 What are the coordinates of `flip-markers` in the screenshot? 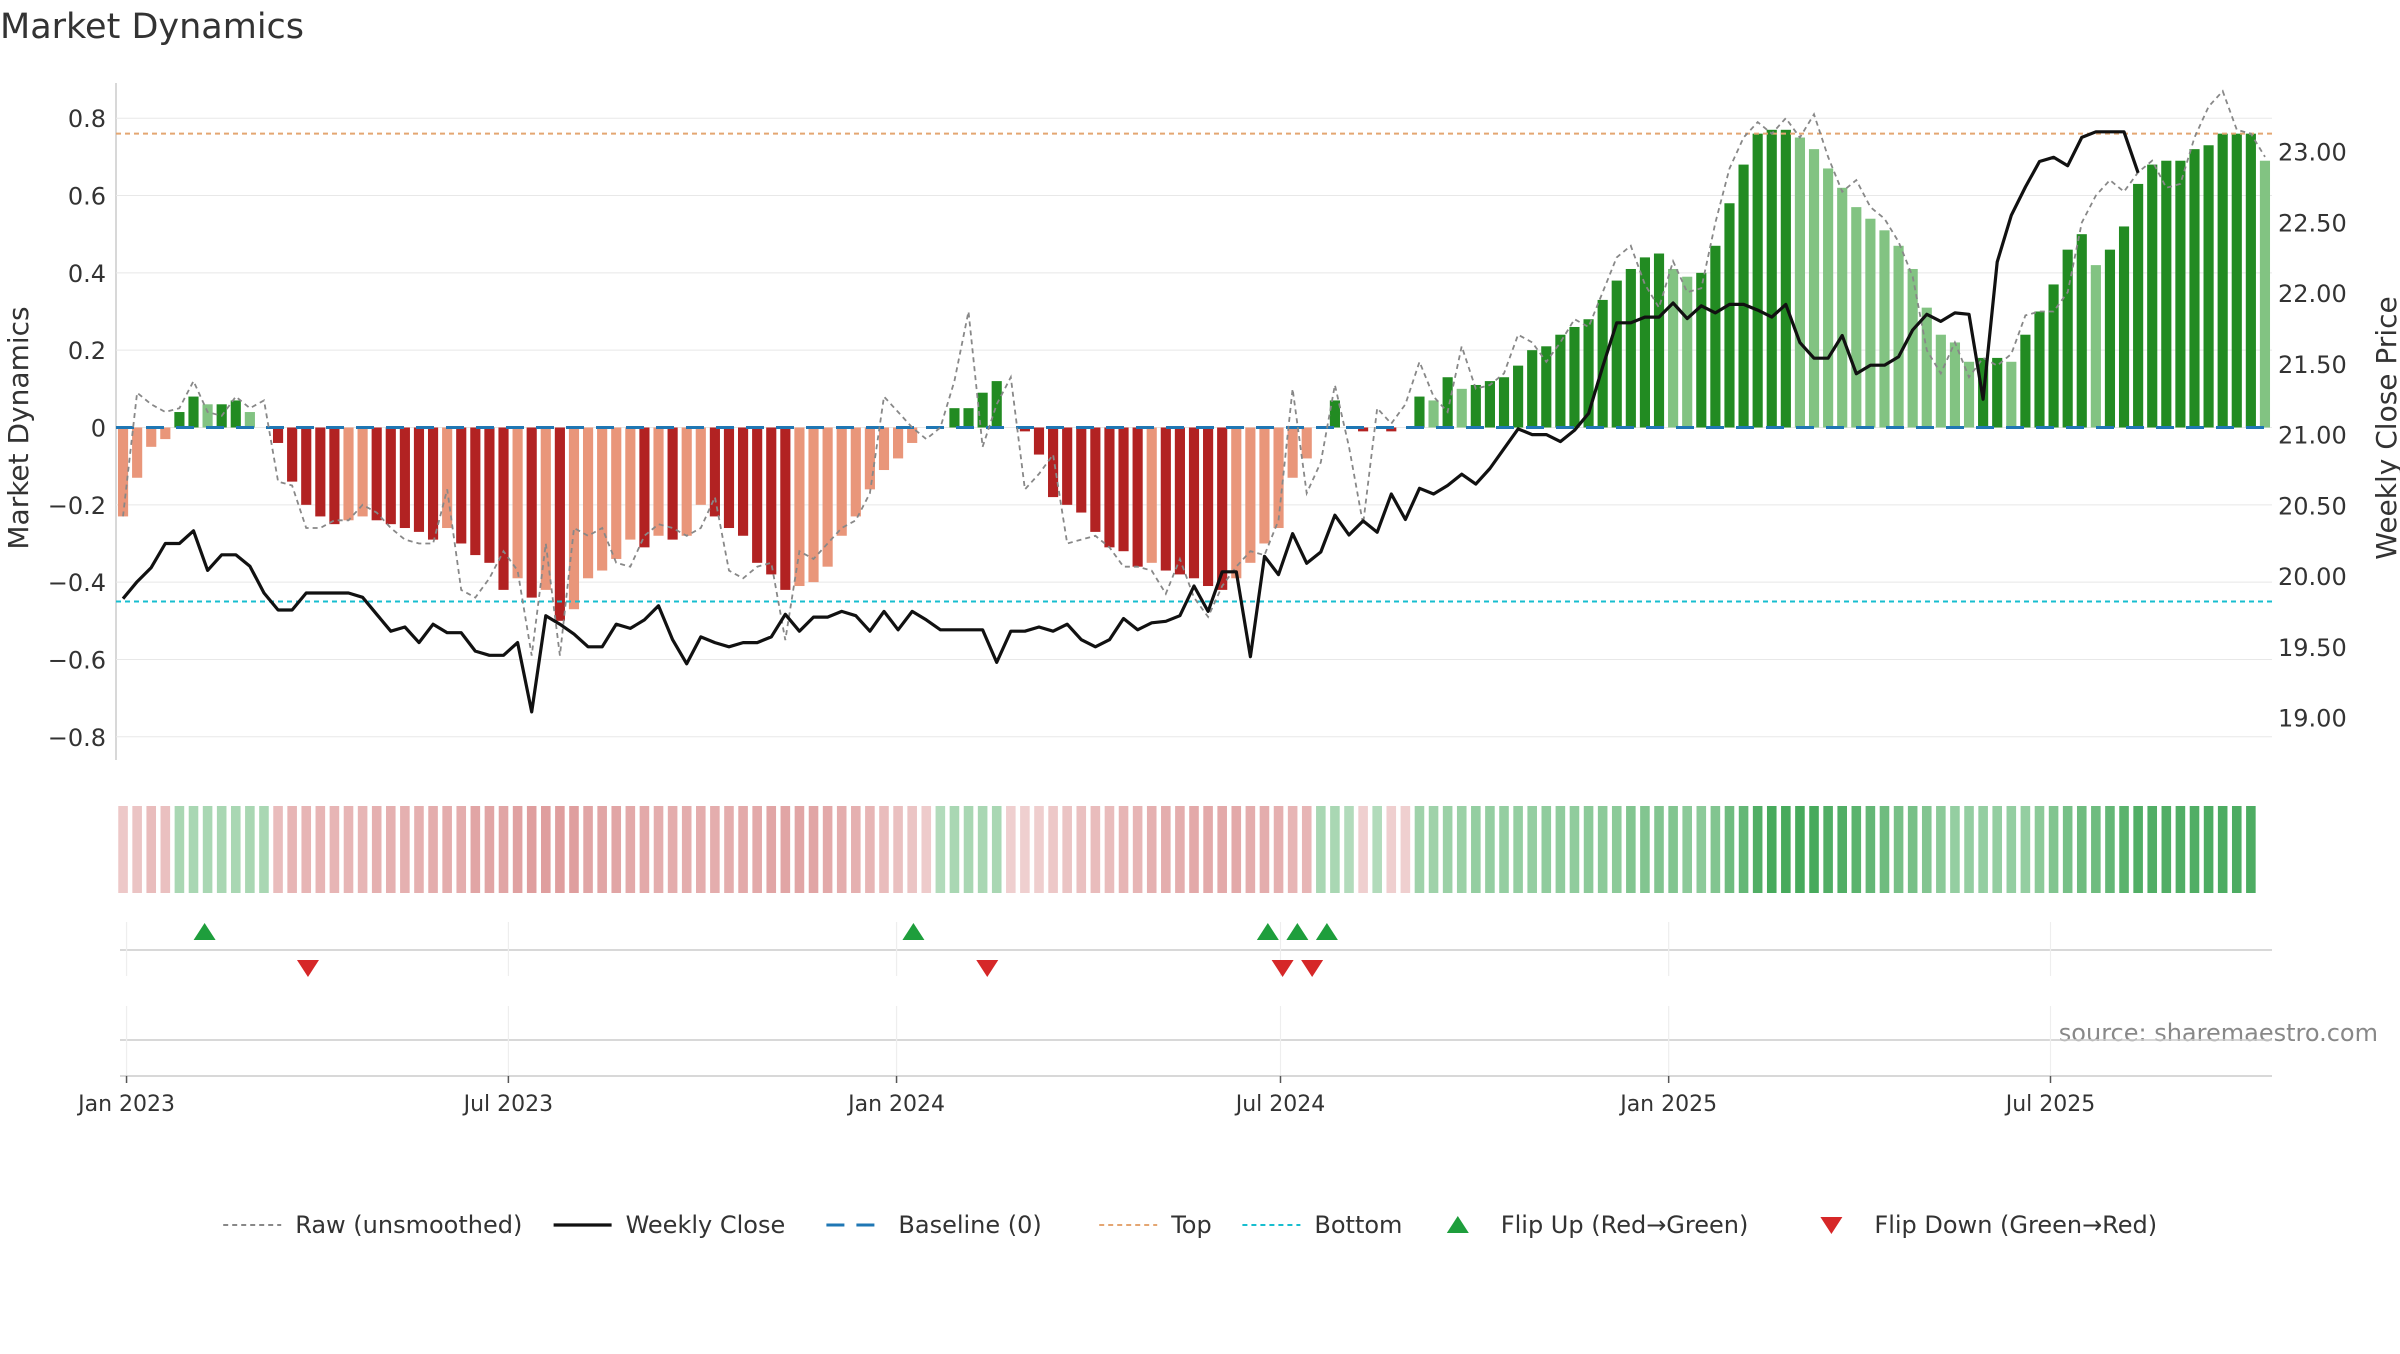 It's located at (1196, 999).